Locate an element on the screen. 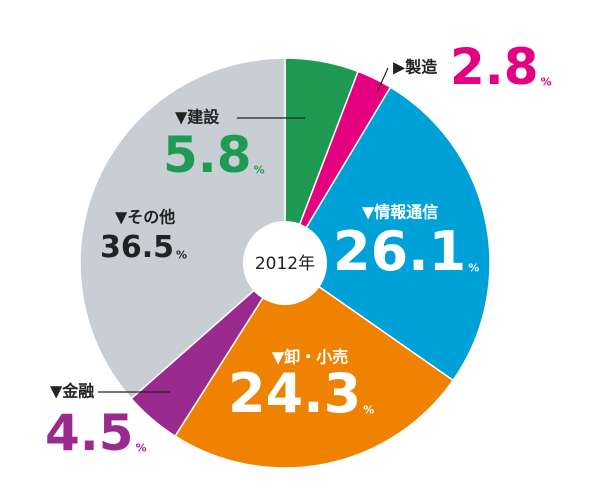 The width and height of the screenshot is (600, 500). value-label: 4.5% is located at coordinates (96, 433).